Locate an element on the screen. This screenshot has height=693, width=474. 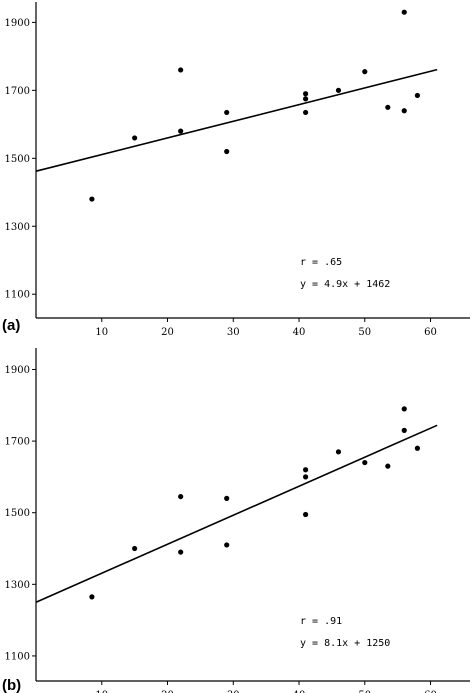
regression-line is located at coordinates (236, 120).